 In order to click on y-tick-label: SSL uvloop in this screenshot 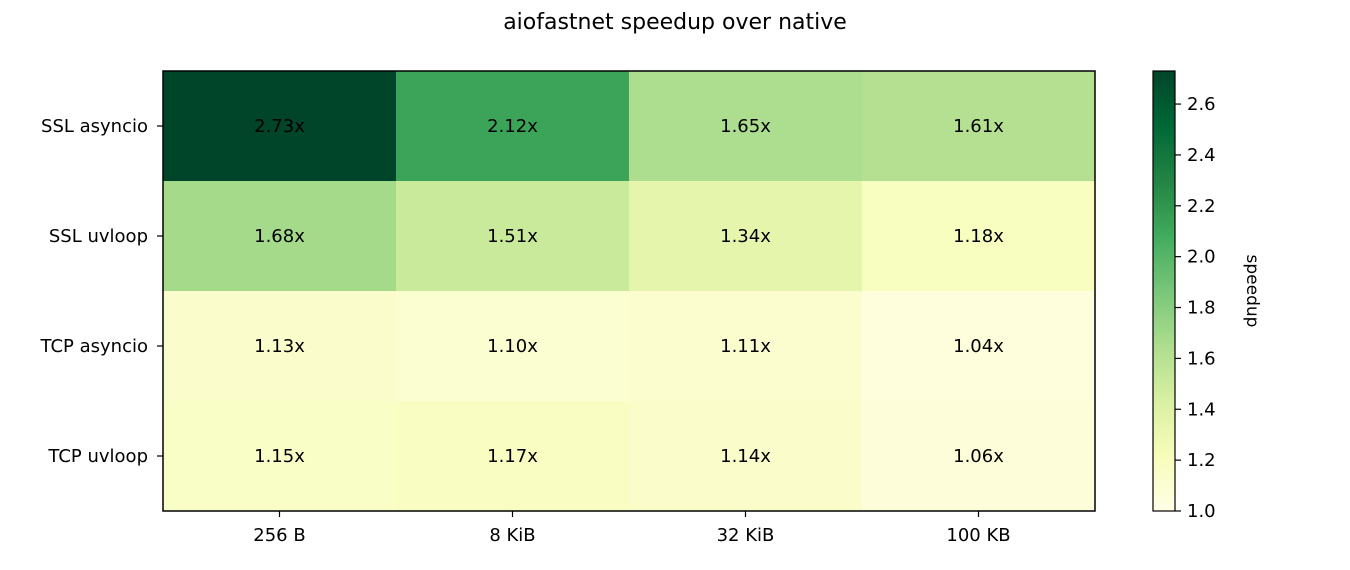, I will do `click(98, 236)`.